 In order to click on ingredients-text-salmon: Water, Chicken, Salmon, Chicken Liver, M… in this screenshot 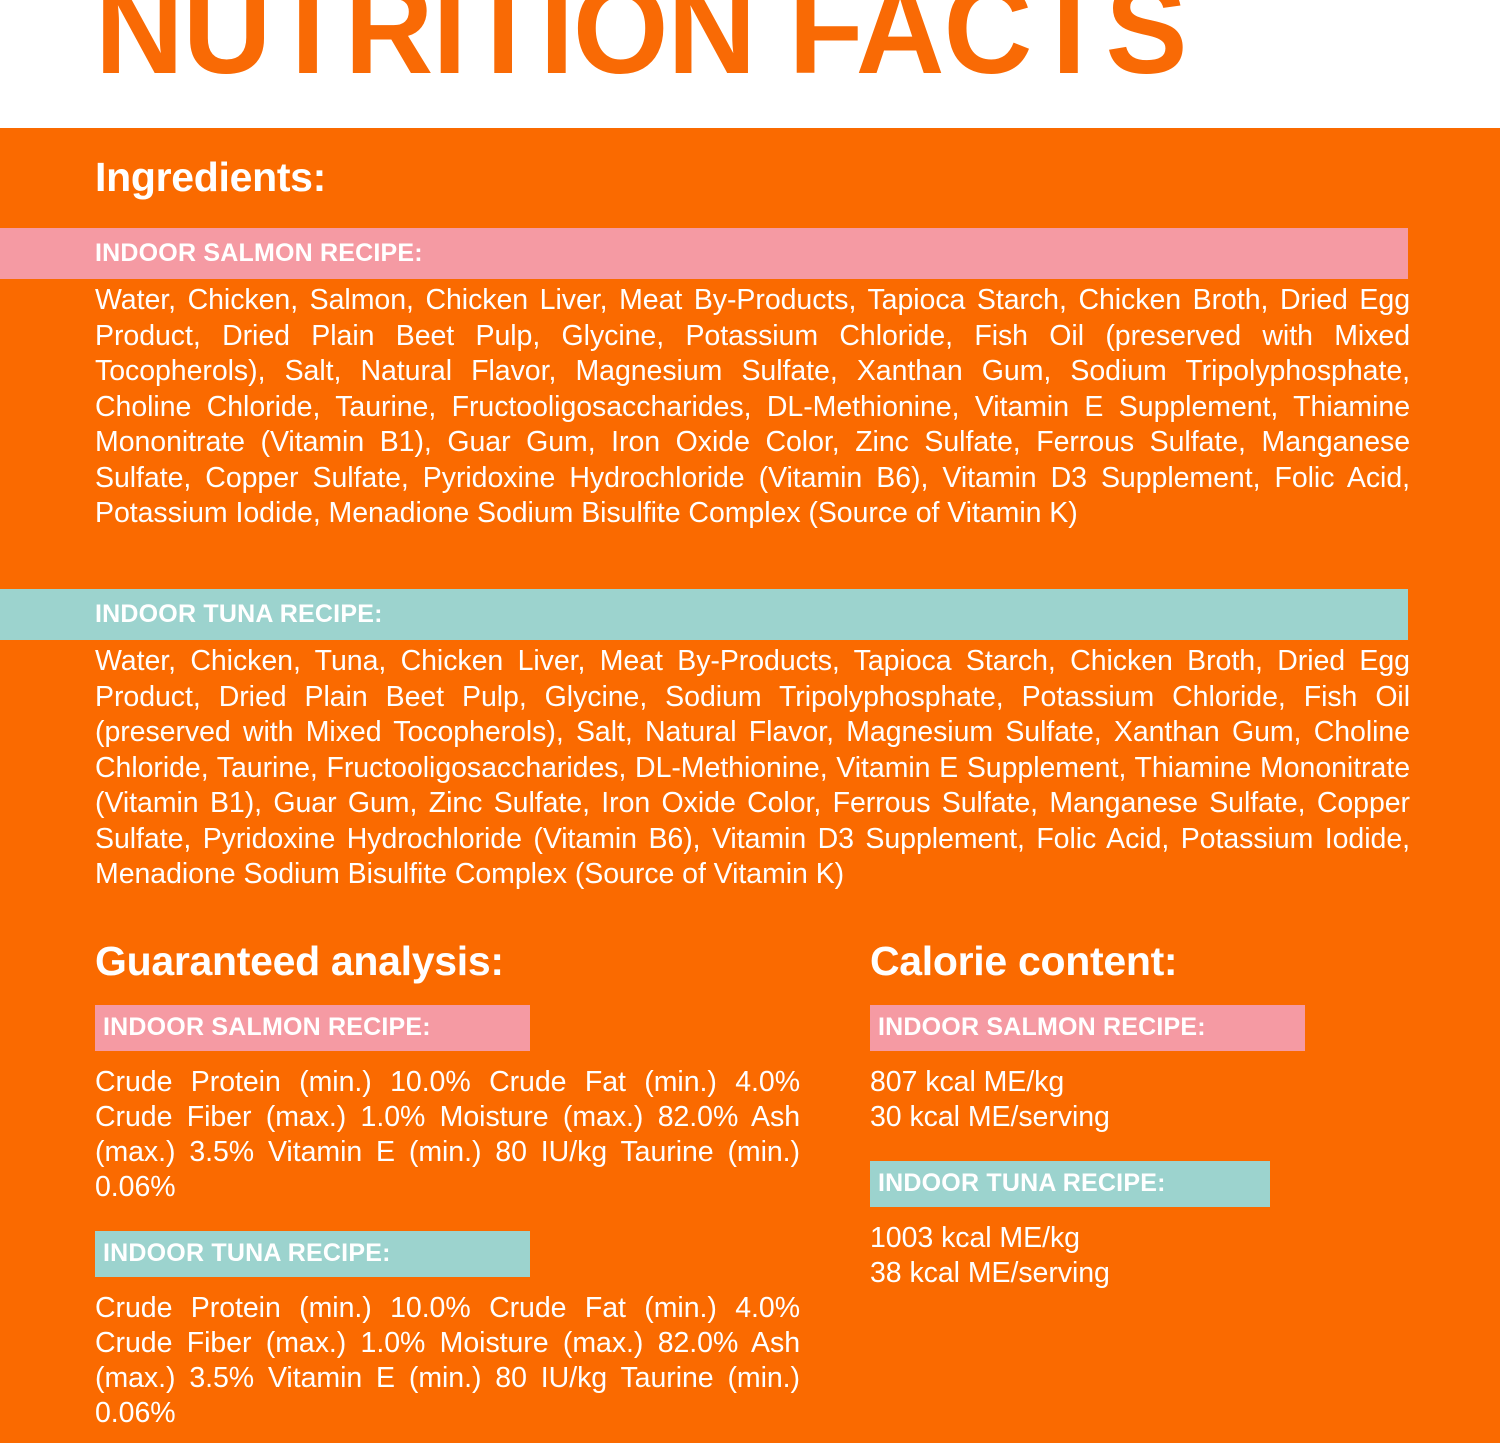, I will do `click(752, 406)`.